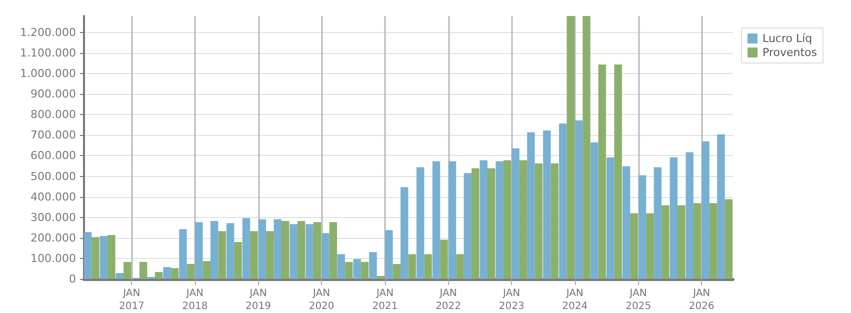  Describe the element at coordinates (131, 300) in the screenshot. I see `x-tick-label: JAN 2017` at that location.